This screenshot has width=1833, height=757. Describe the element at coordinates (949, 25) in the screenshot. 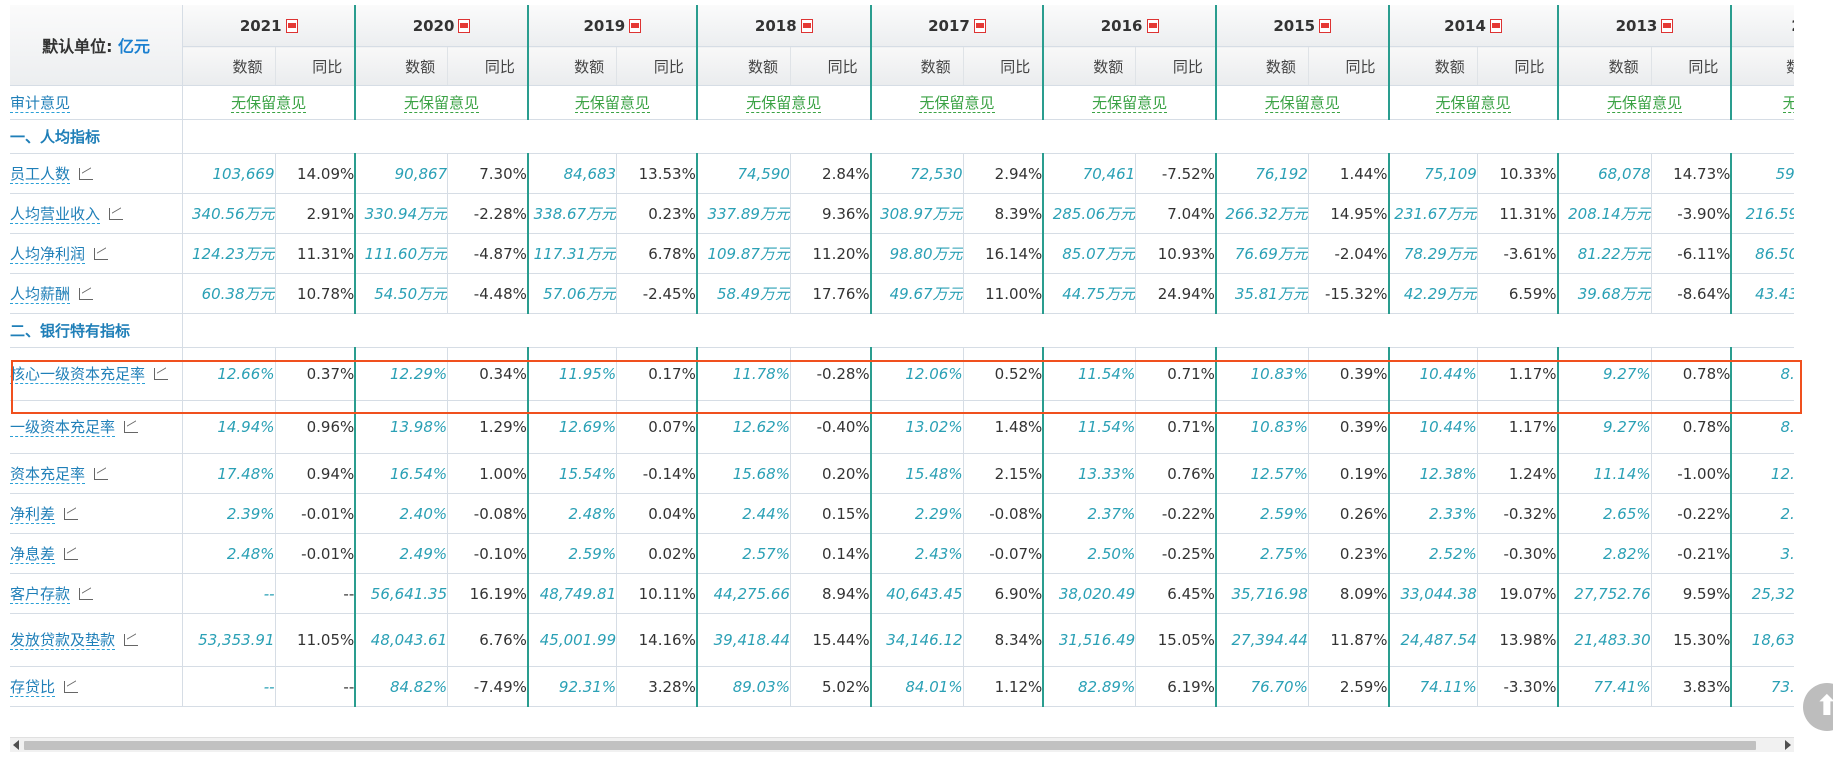

I see `year-label: 2017` at that location.